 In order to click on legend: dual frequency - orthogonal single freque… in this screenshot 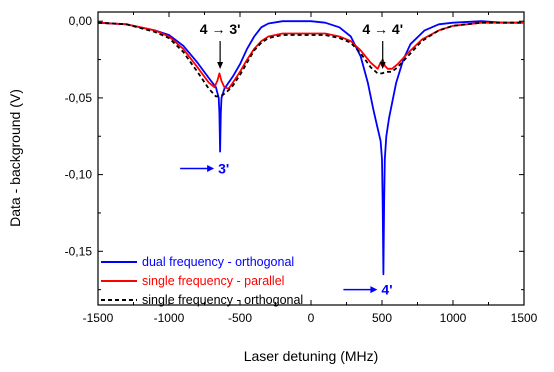, I will do `click(202, 281)`.